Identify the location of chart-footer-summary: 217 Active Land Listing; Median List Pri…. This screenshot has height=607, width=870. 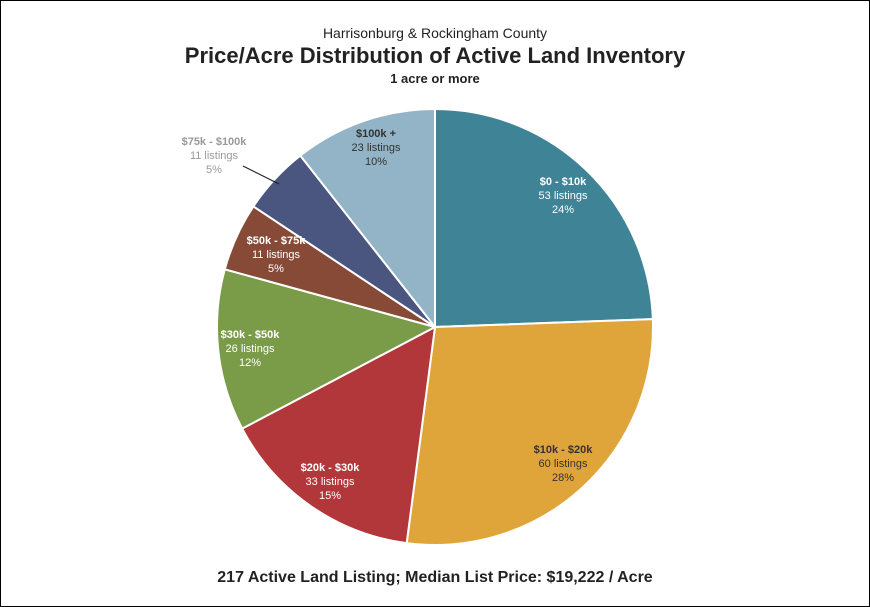
(435, 577).